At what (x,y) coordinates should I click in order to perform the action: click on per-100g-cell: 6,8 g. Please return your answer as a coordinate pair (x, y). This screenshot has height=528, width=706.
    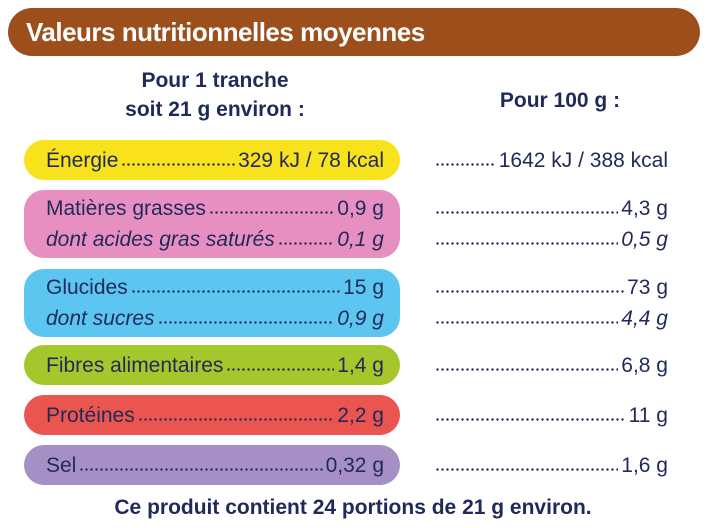
    Looking at the image, I should click on (550, 365).